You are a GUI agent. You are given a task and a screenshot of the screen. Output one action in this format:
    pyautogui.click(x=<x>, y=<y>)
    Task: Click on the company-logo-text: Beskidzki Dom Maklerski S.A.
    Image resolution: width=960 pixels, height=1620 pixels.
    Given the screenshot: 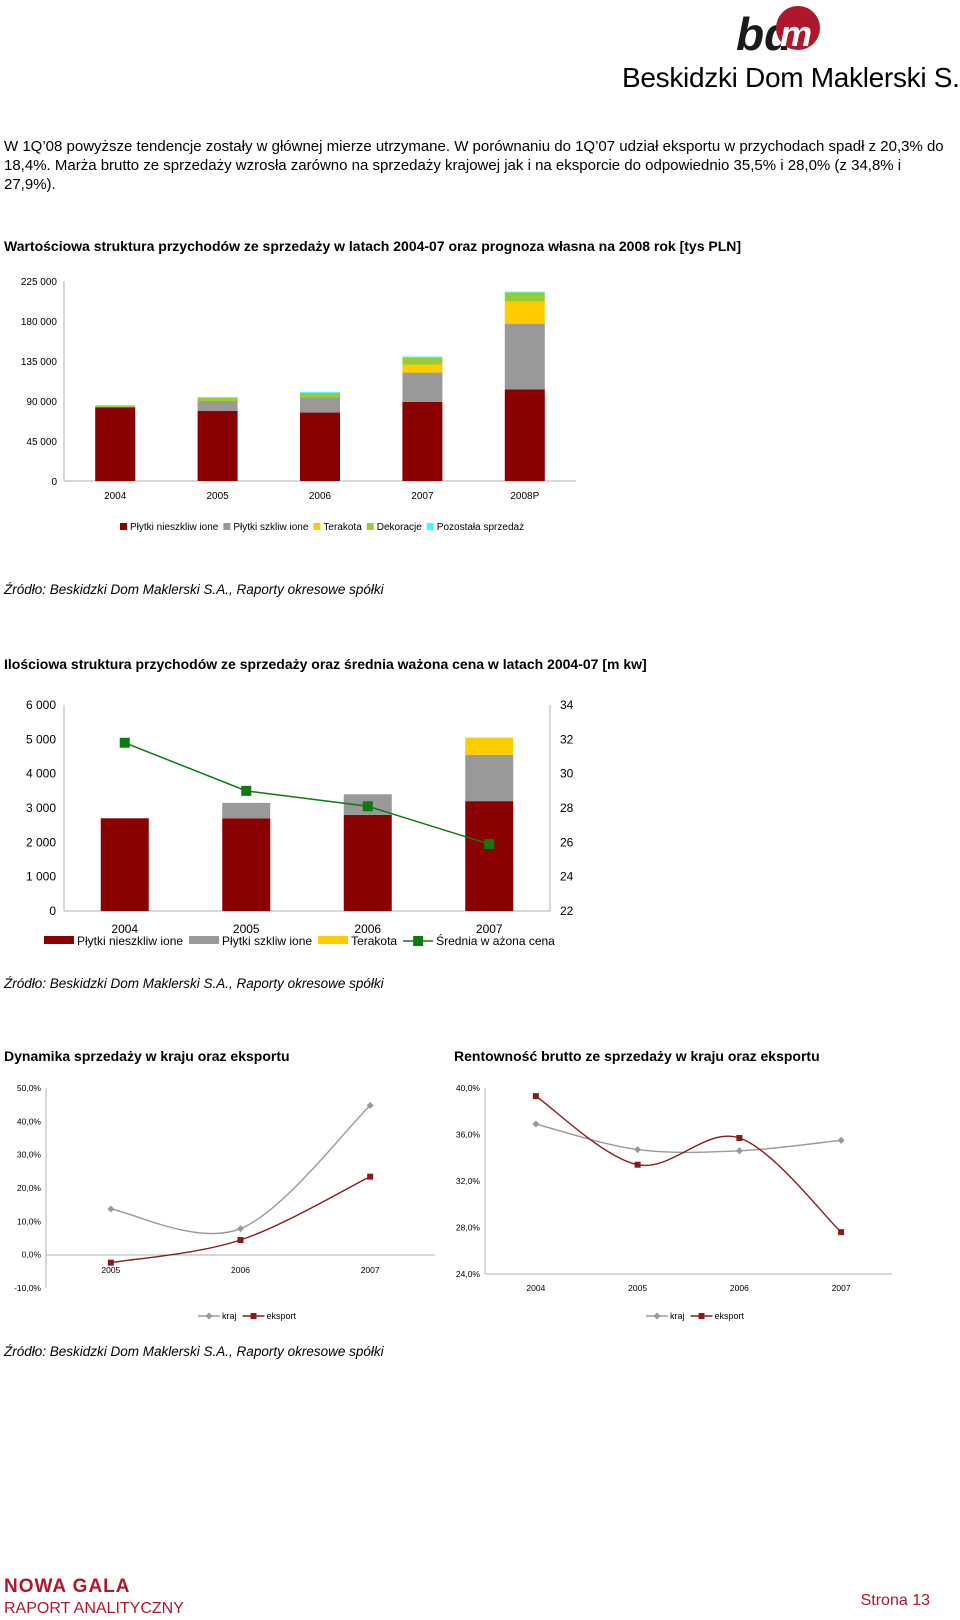 What is the action you would take?
    pyautogui.click(x=791, y=77)
    